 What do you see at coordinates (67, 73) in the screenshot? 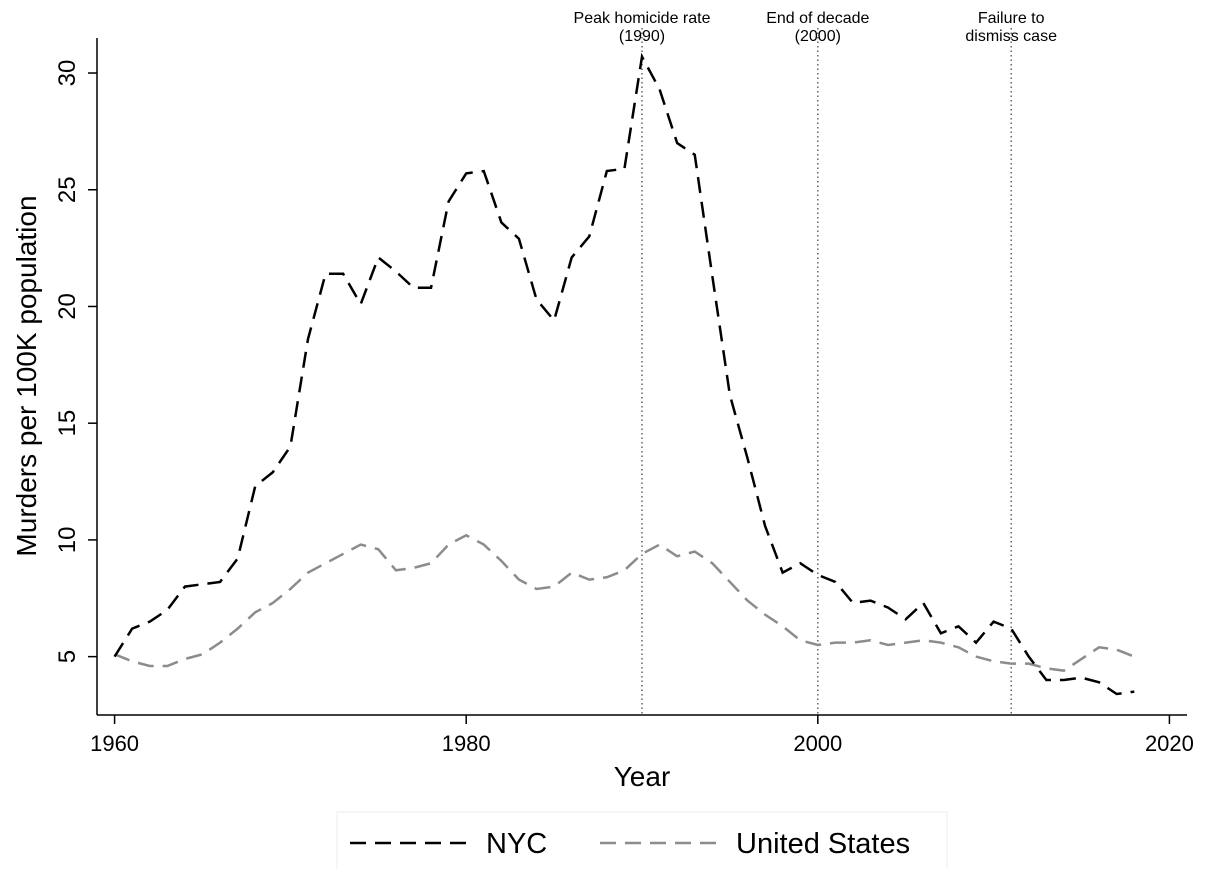
I see `y-tick-label: 30` at bounding box center [67, 73].